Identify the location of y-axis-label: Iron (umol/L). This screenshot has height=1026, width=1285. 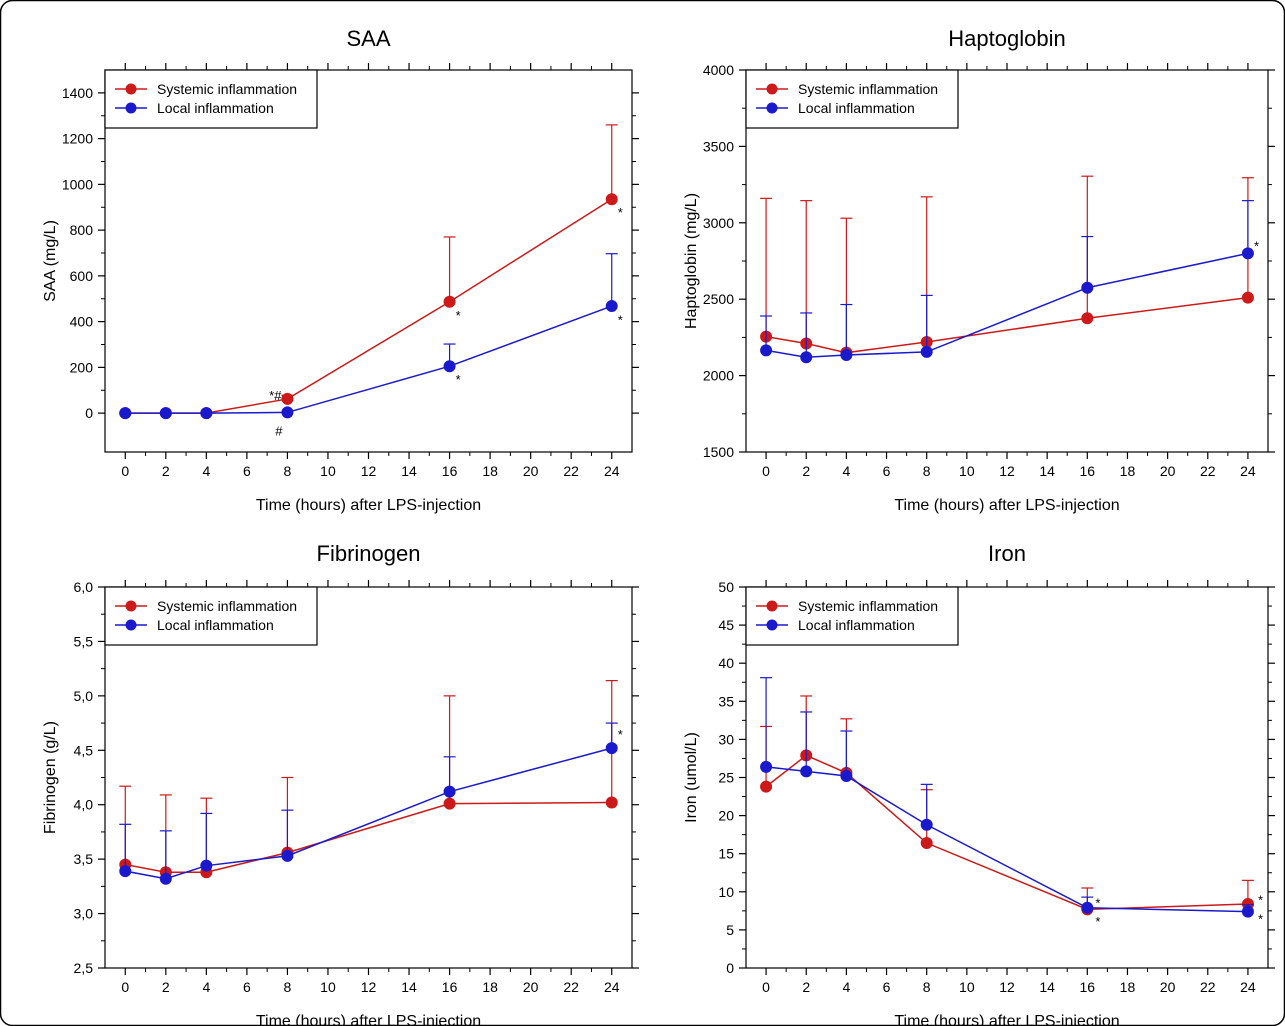
(691, 777).